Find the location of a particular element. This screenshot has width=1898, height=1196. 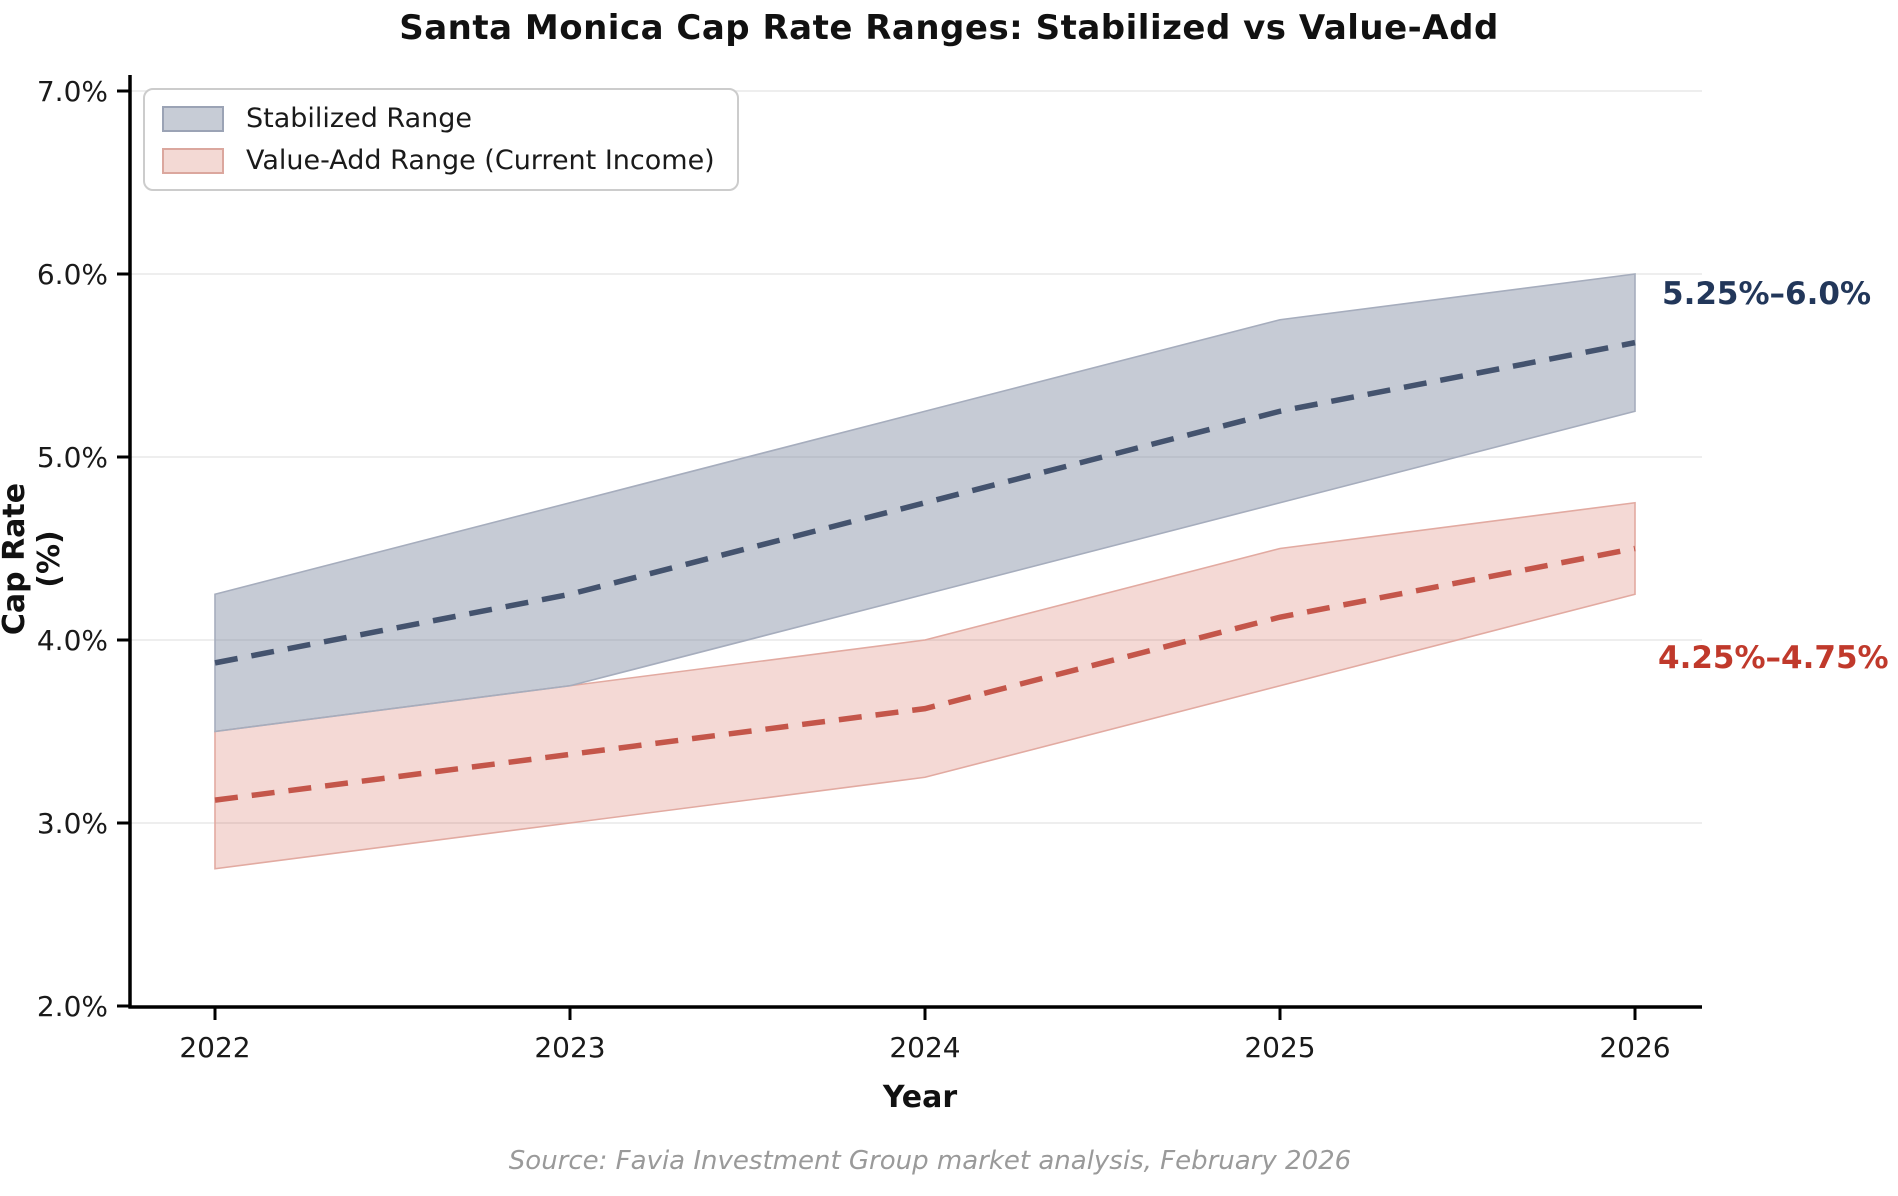

y-tick-label: 3.0% is located at coordinates (72, 823).